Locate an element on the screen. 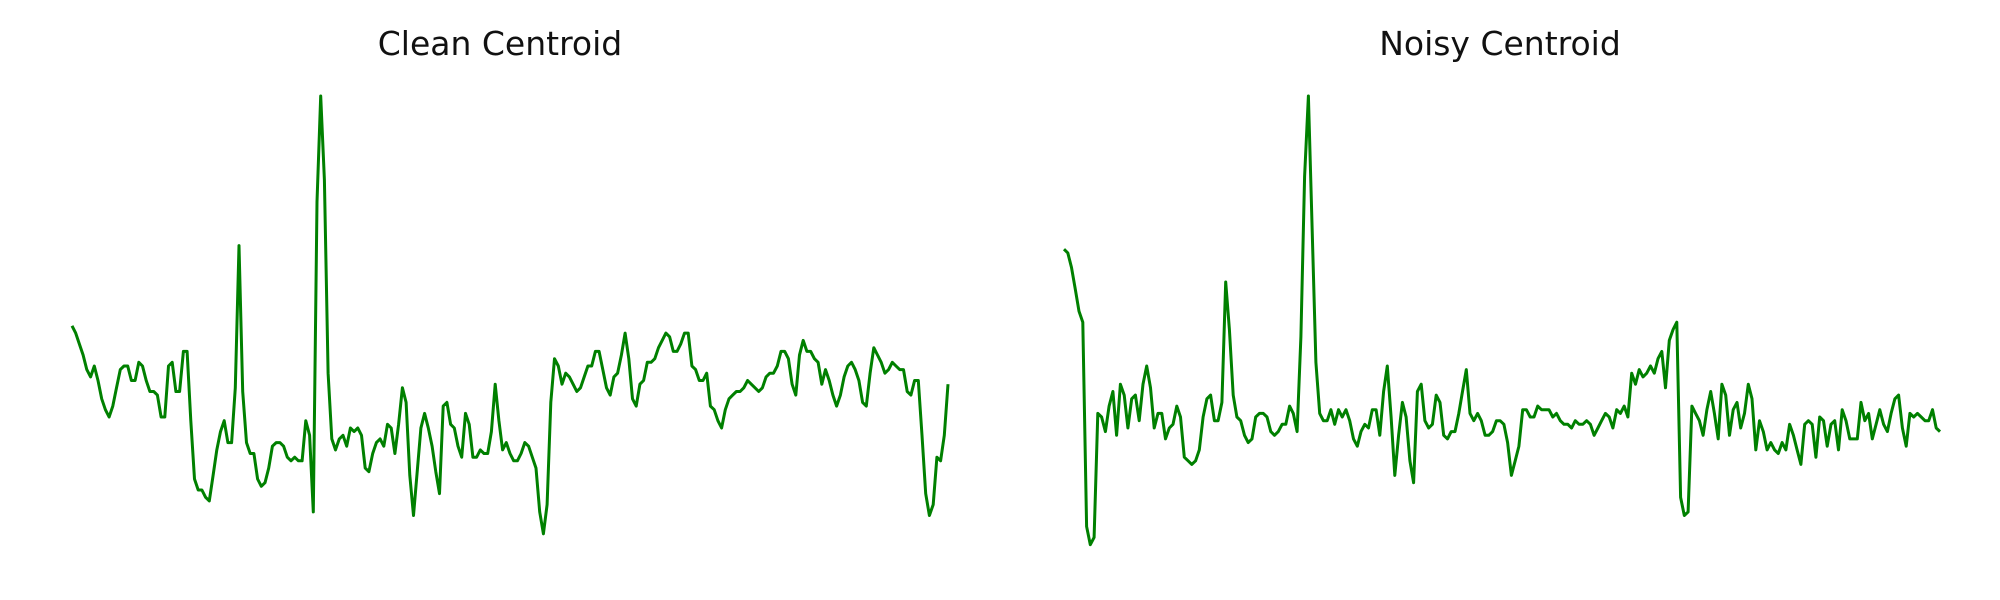  noisy-centroid-title: Noisy Centroid is located at coordinates (1500, 43).